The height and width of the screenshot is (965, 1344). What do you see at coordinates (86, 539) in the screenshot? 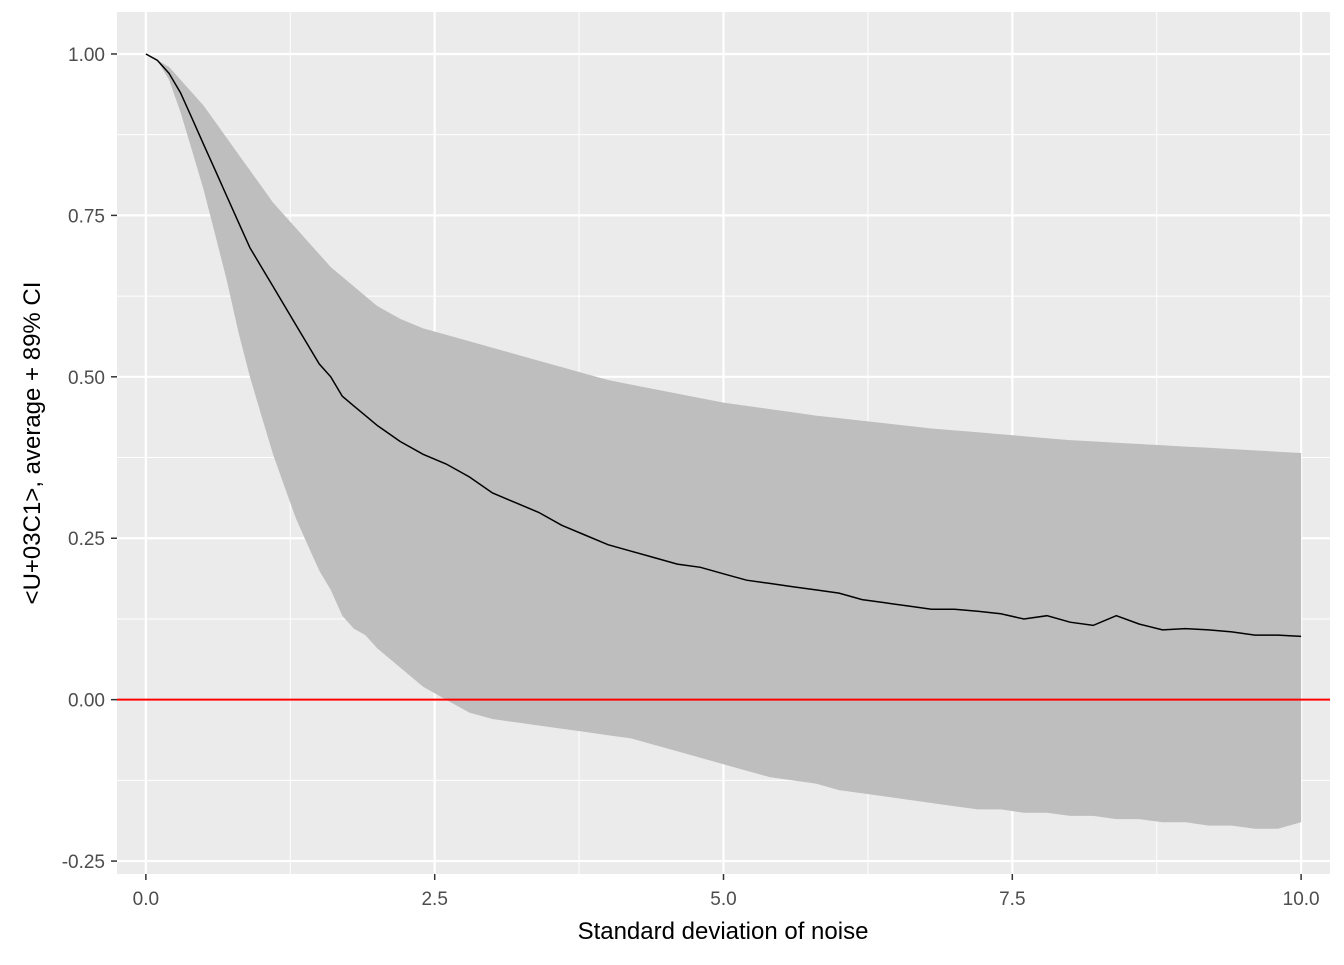
I see `y-tick-label: 0.25` at bounding box center [86, 539].